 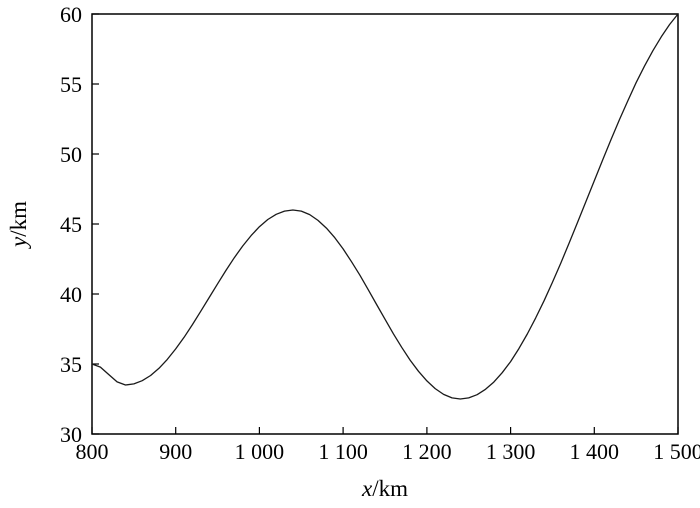 I want to click on x-tick-label: 1 000, so click(x=260, y=451).